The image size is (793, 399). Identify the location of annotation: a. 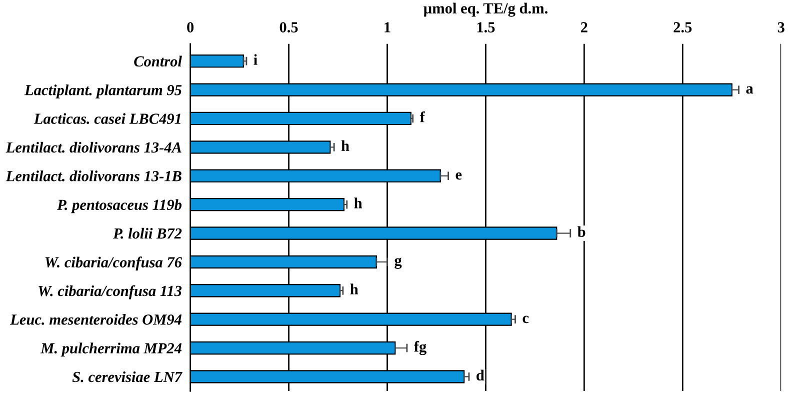
(750, 90).